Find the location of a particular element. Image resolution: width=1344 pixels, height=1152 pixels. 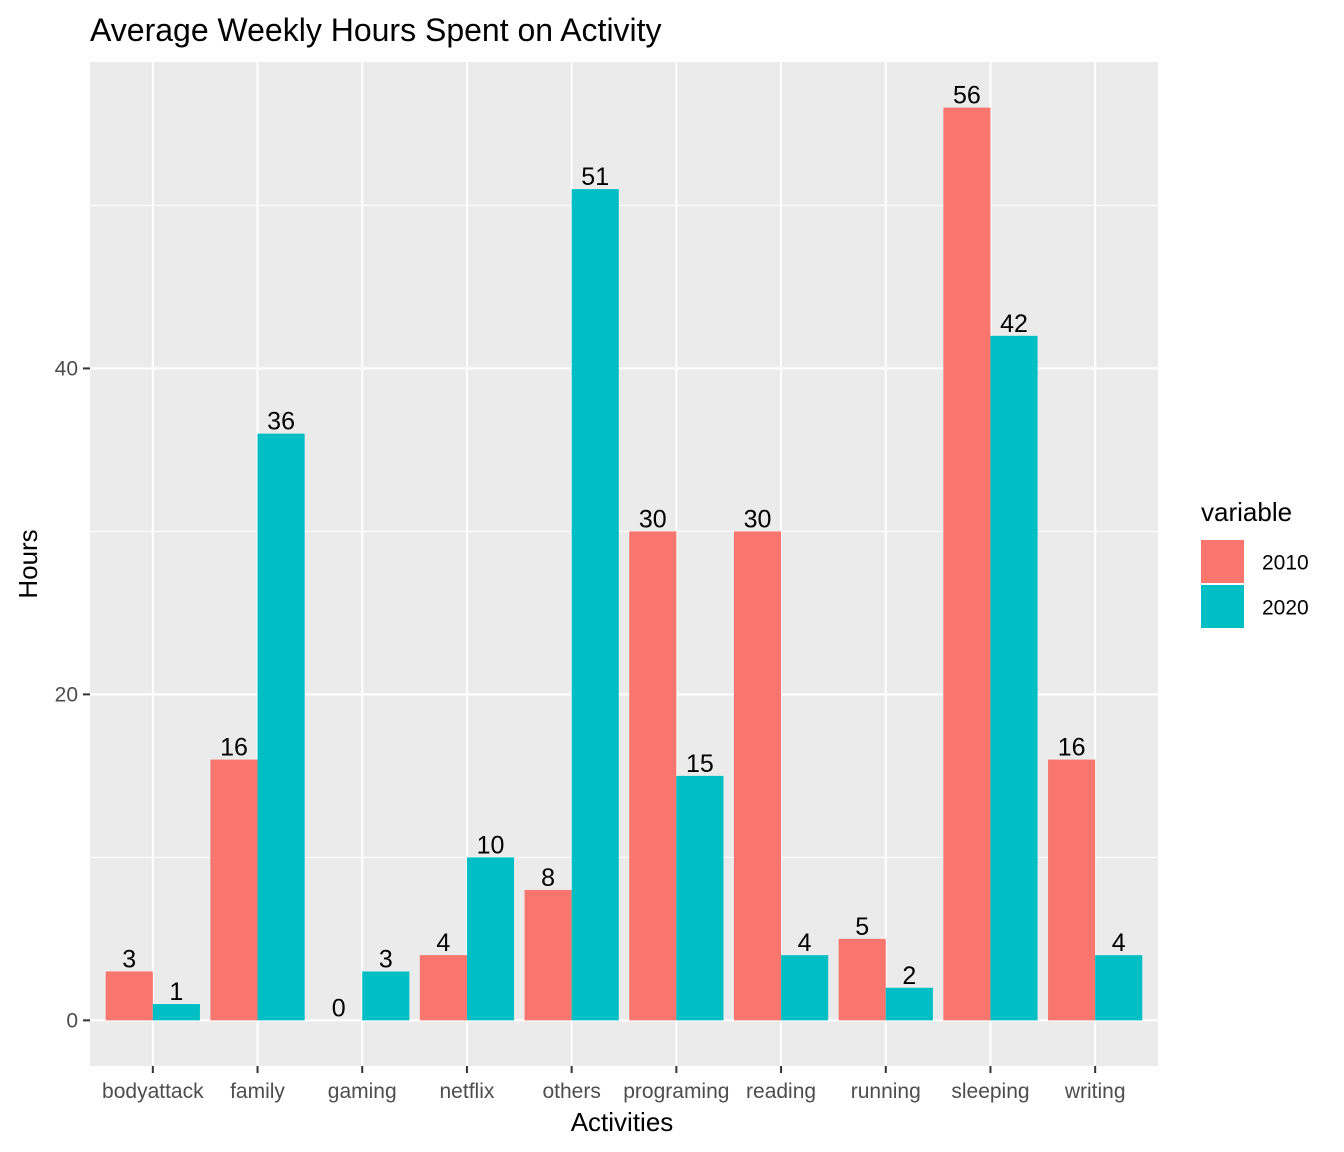

legend-key-2010 is located at coordinates (1222, 561).